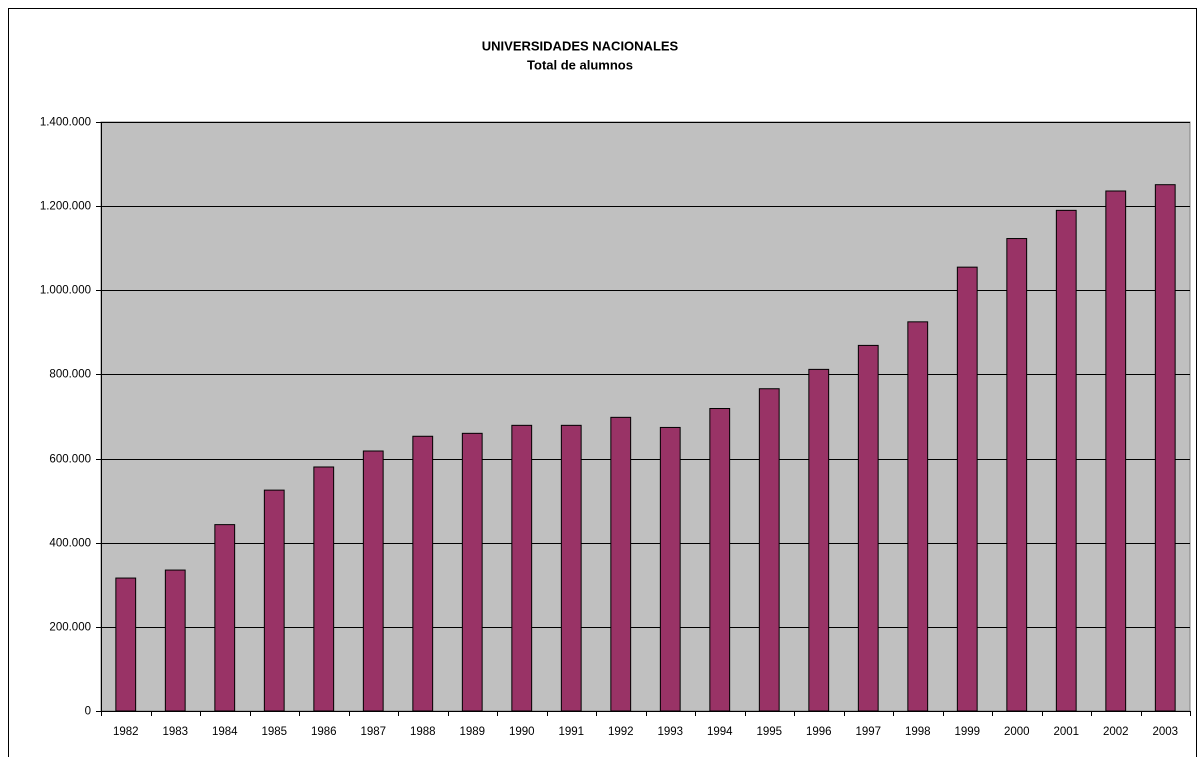 The image size is (1200, 757). What do you see at coordinates (1017, 732) in the screenshot?
I see `x-tick-label: 2000` at bounding box center [1017, 732].